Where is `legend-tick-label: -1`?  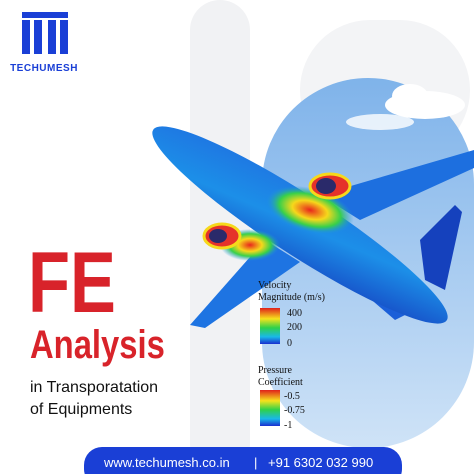
legend-tick-label: -1 is located at coordinates (288, 425).